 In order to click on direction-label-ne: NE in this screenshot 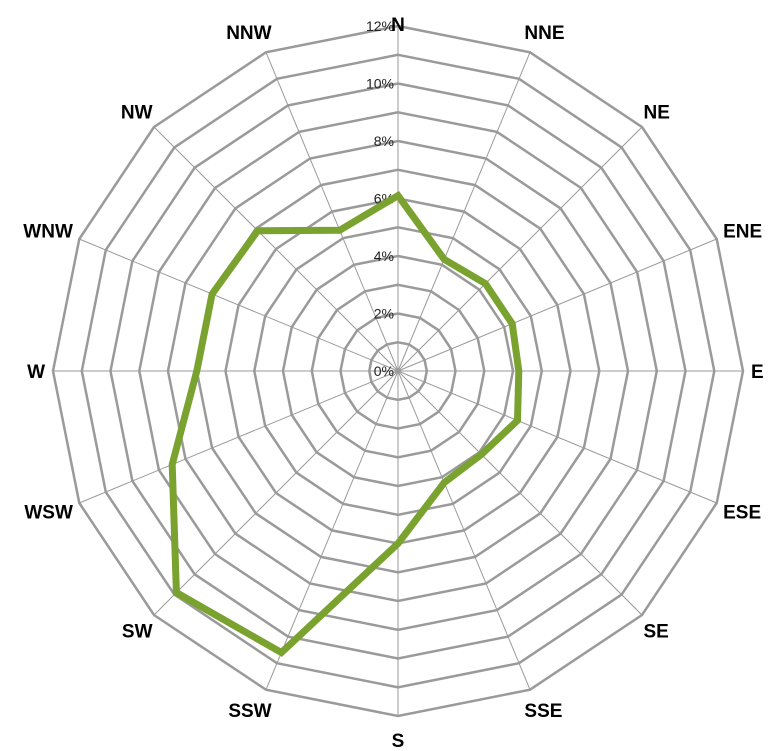, I will do `click(657, 113)`.